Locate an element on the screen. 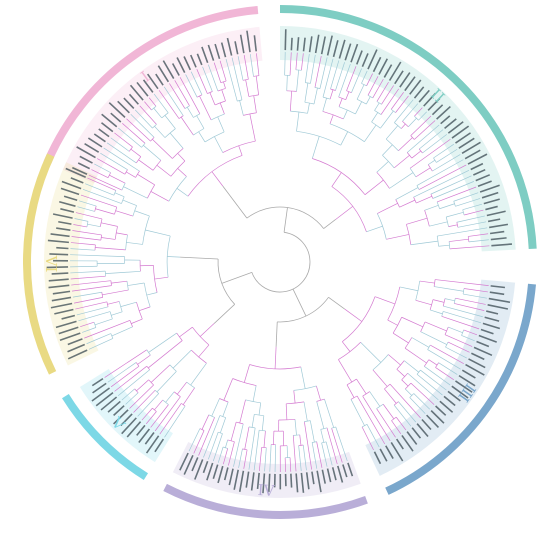  clade-label-vi: VI is located at coordinates (51, 264).